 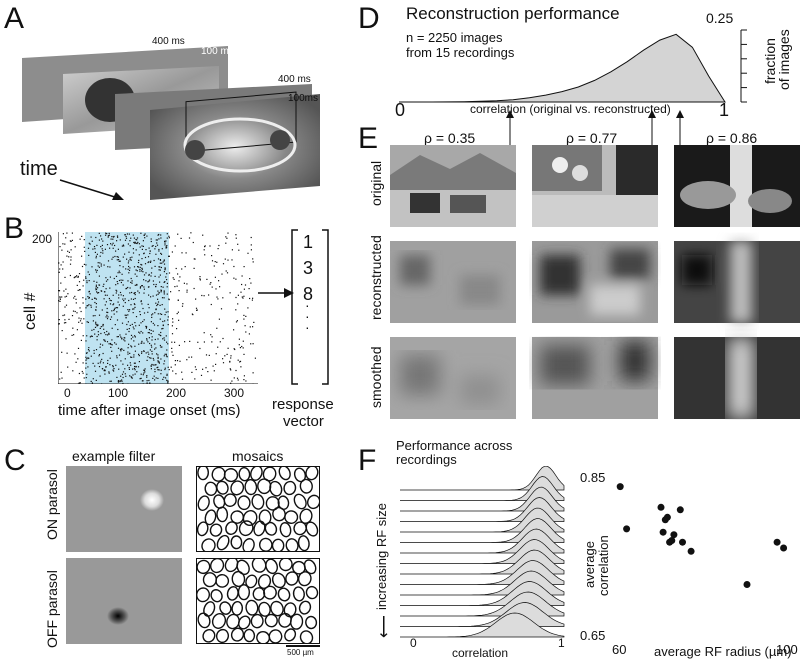 I want to click on raster-xlabel: time after image onset (ms), so click(x=149, y=410).